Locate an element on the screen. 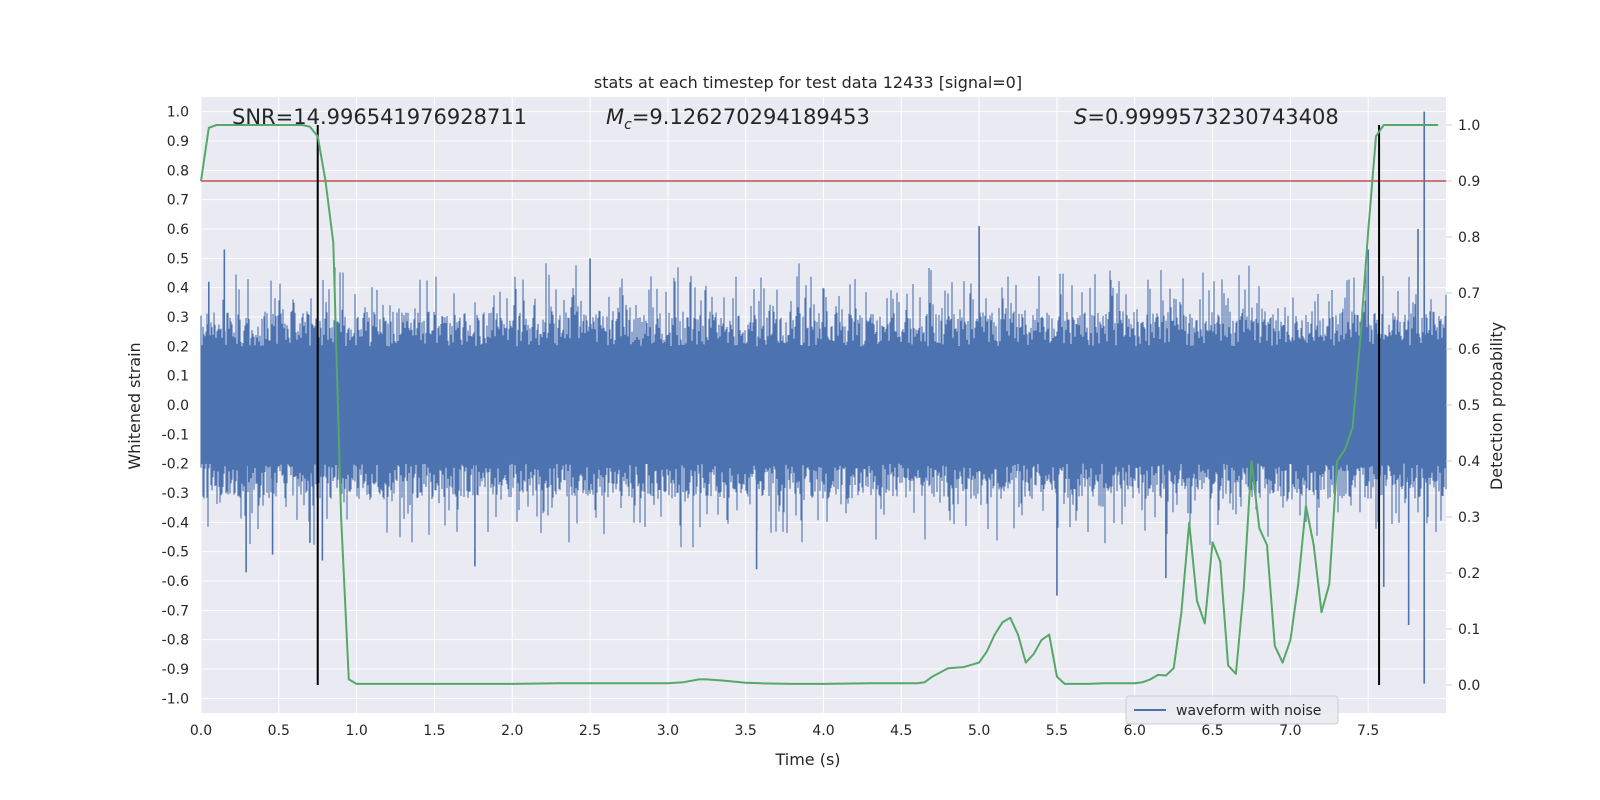 The image size is (1600, 800). y-right-tick-label: 0.4 is located at coordinates (1469, 462).